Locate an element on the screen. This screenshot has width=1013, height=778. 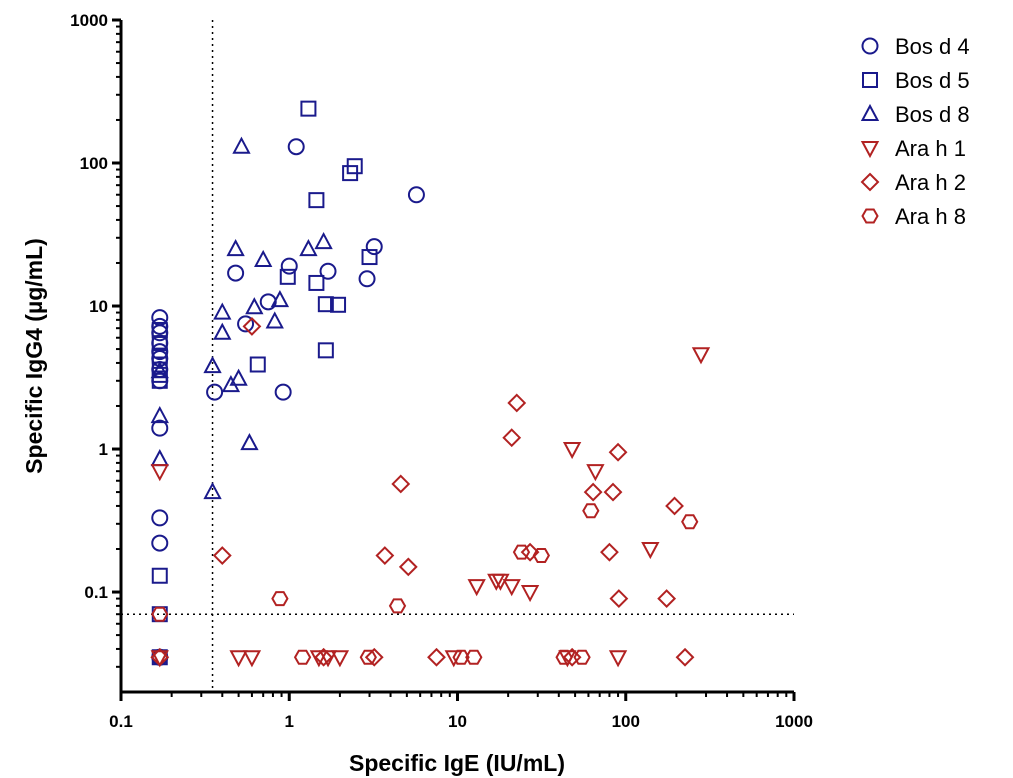
legend-label: Bos d 8 is located at coordinates (932, 114).